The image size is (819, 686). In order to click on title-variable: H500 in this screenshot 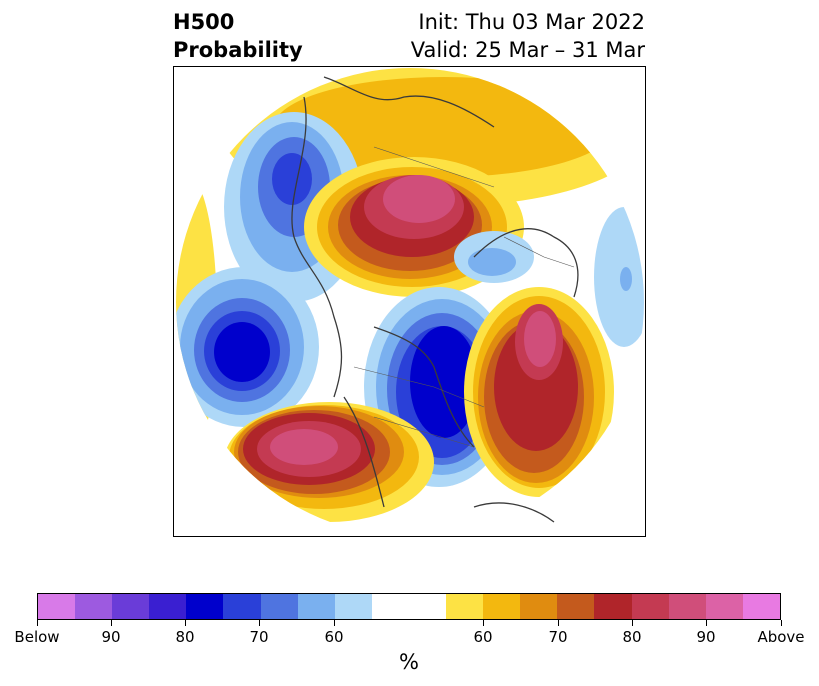, I will do `click(204, 22)`.